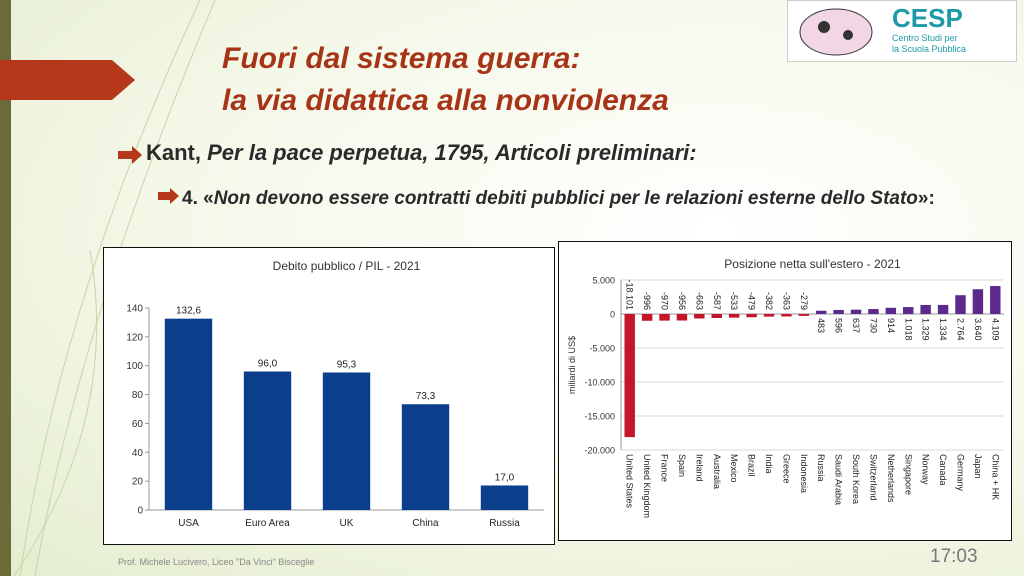 Image resolution: width=1024 pixels, height=576 pixels. Describe the element at coordinates (908, 474) in the screenshot. I see `x-tick-label: Singapore` at that location.